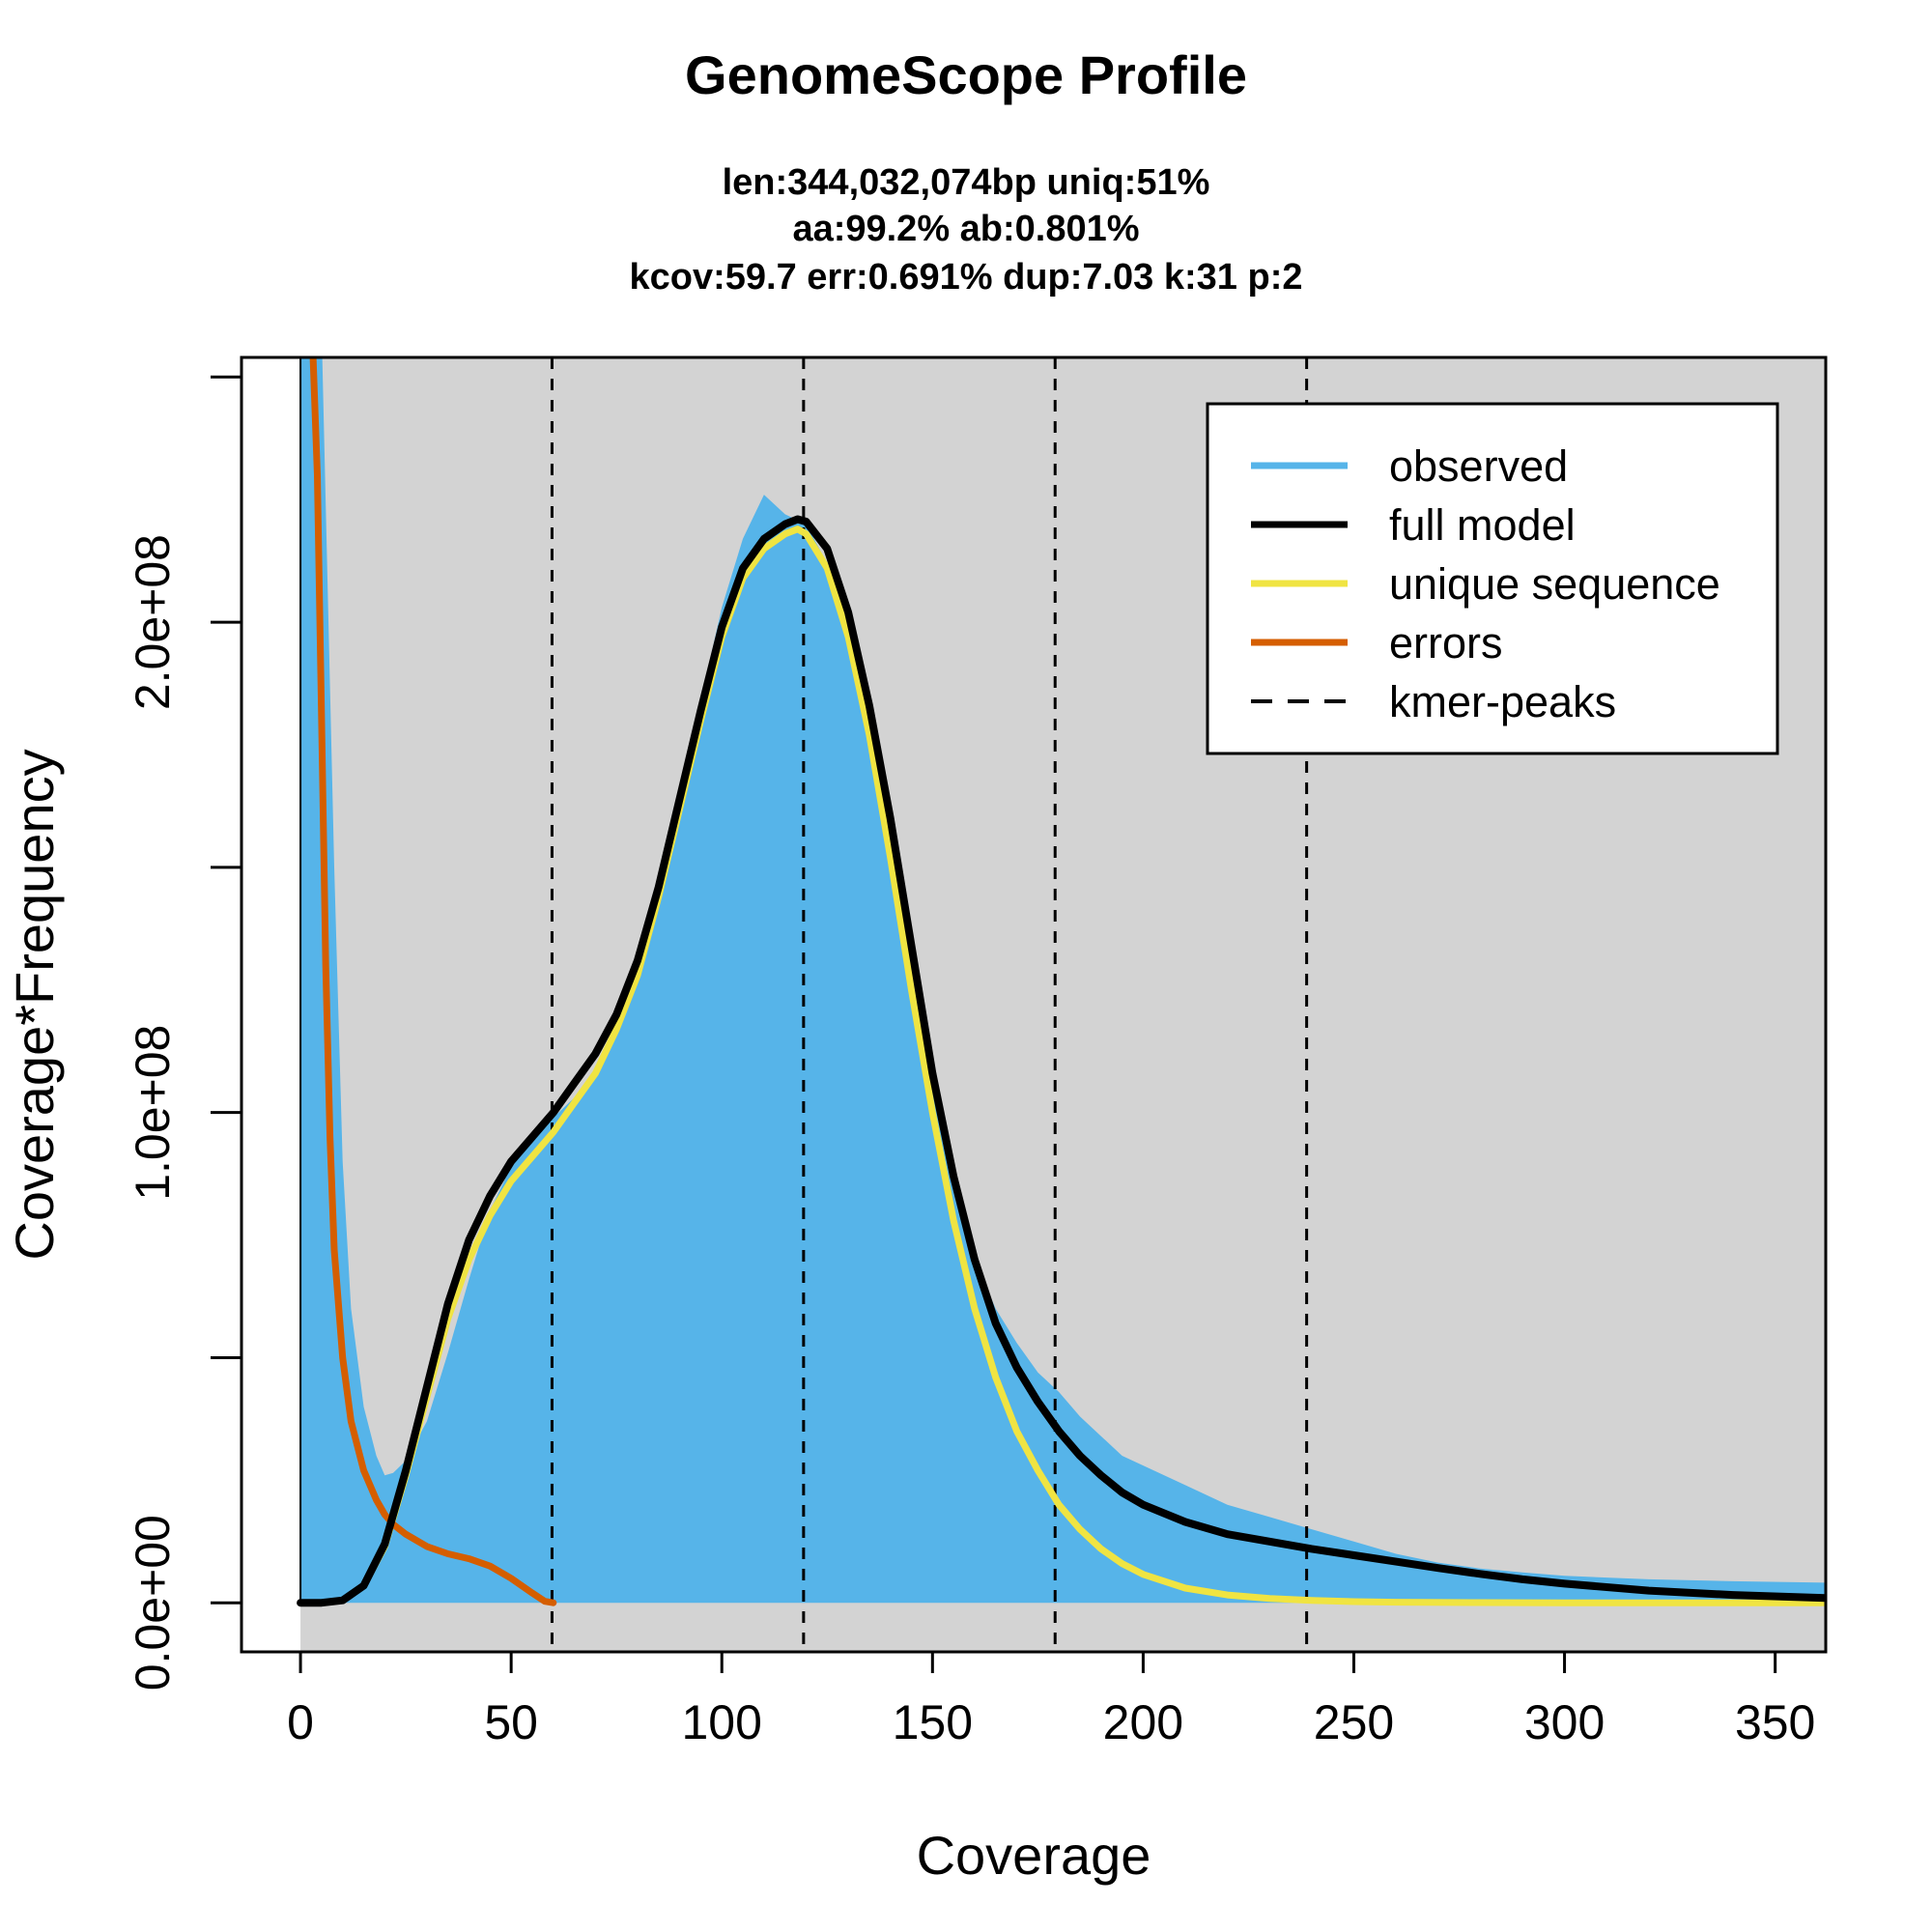 The height and width of the screenshot is (1932, 1932). What do you see at coordinates (933, 1722) in the screenshot?
I see `x-tick-label-150: 150` at bounding box center [933, 1722].